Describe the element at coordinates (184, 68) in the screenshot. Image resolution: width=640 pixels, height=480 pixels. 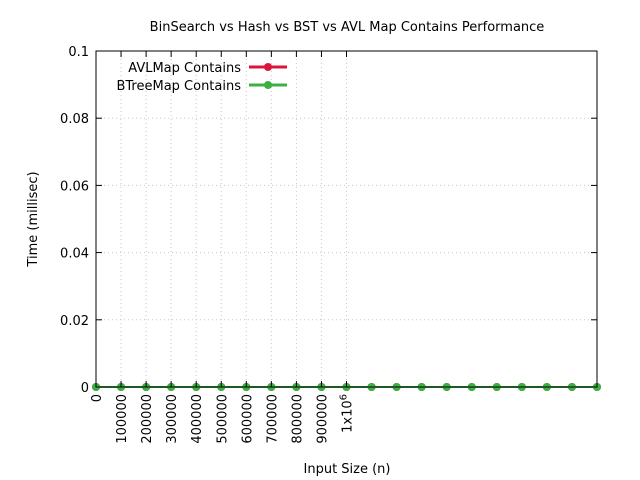
I see `legend-label-0: AVLMap Contains` at that location.